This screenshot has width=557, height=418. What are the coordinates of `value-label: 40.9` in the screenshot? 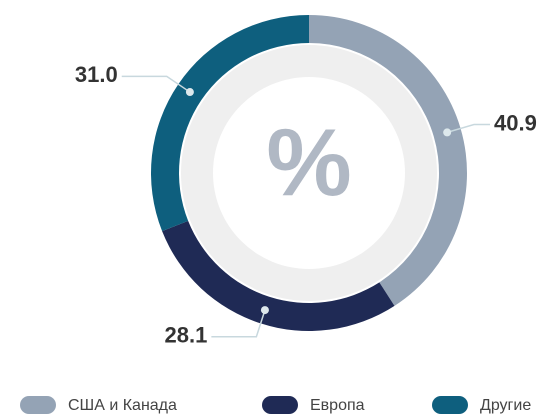 It's located at (515, 122).